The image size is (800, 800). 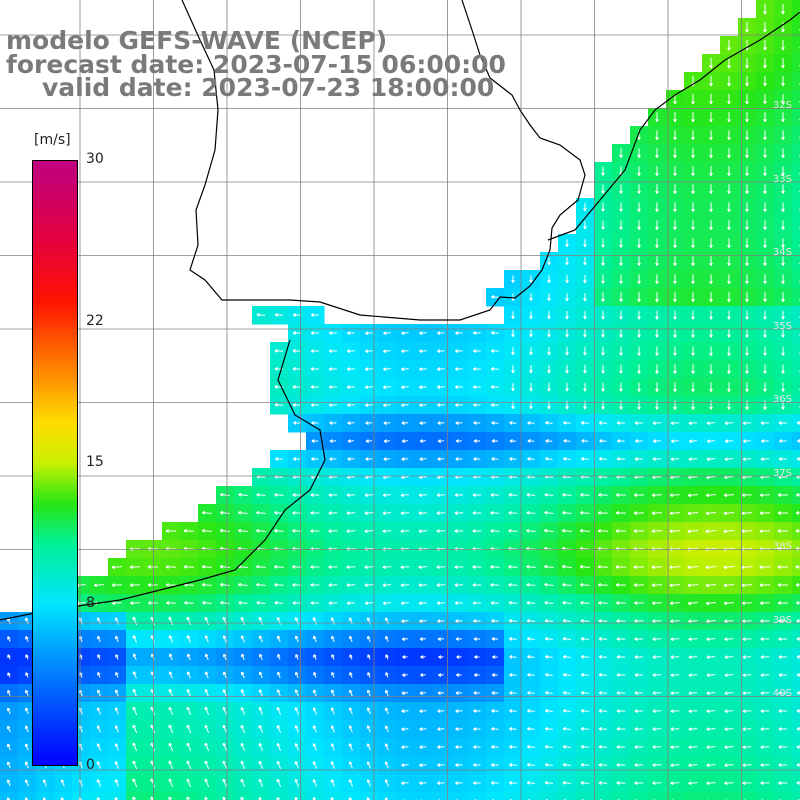 What do you see at coordinates (782, 399) in the screenshot?
I see `latitude-label: 36S` at bounding box center [782, 399].